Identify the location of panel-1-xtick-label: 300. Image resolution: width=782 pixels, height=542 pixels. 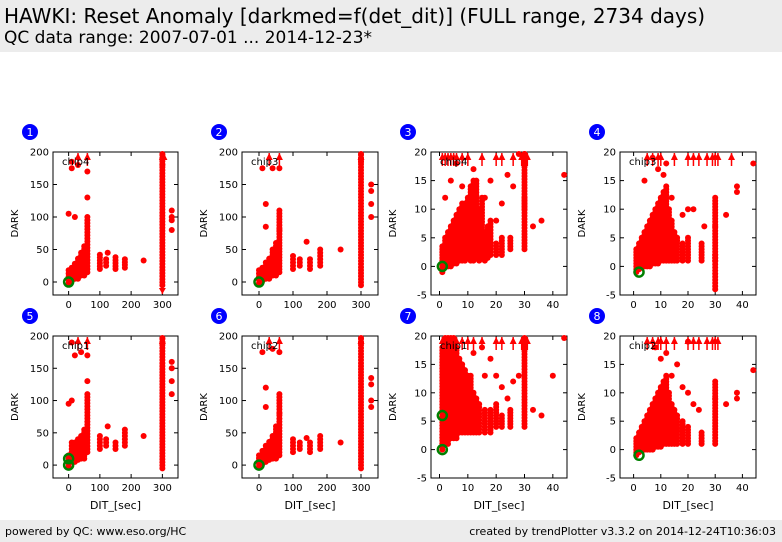
(162, 305).